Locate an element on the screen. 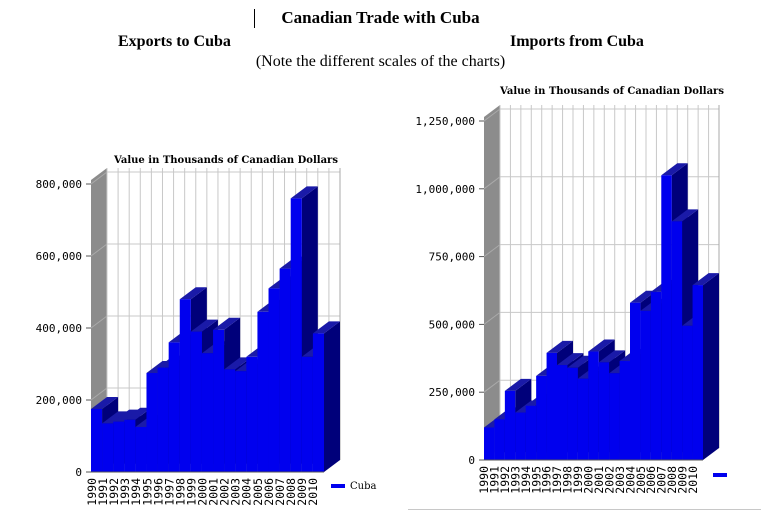 The width and height of the screenshot is (761, 514). imports-heading: Imports from Cuba is located at coordinates (577, 41).